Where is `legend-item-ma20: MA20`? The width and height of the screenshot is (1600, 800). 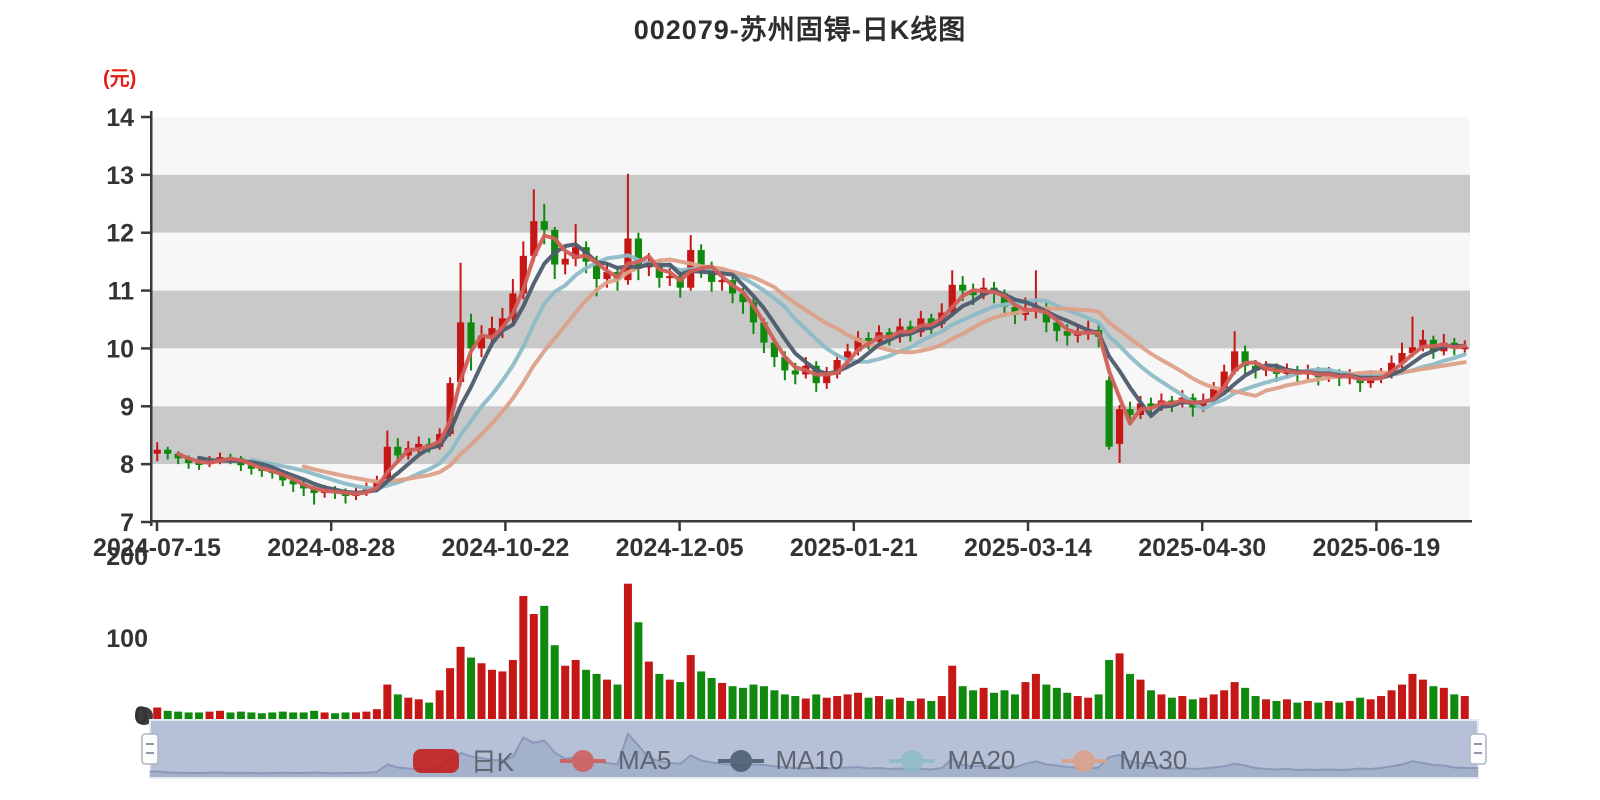 legend-item-ma20: MA20 is located at coordinates (952, 760).